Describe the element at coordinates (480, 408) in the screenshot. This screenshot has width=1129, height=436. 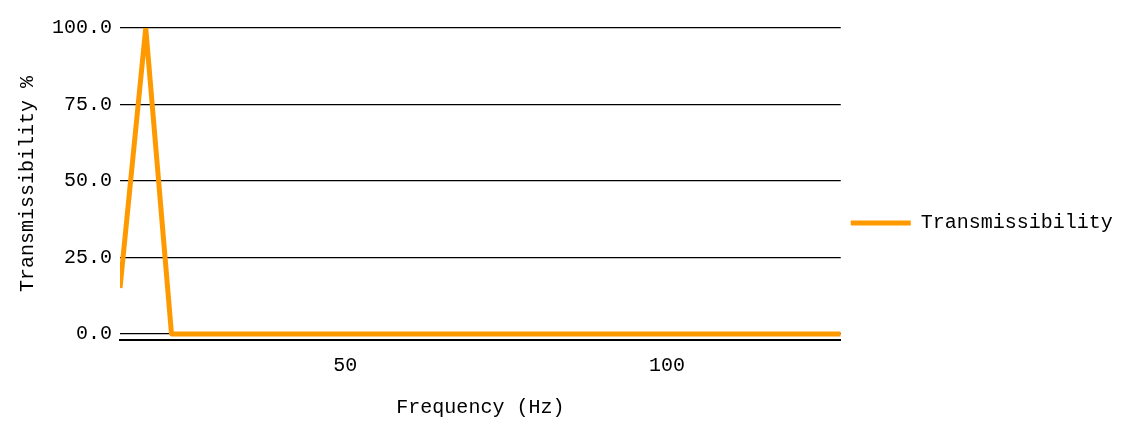
I see `x-axis-title: Frequency (Hz)` at that location.